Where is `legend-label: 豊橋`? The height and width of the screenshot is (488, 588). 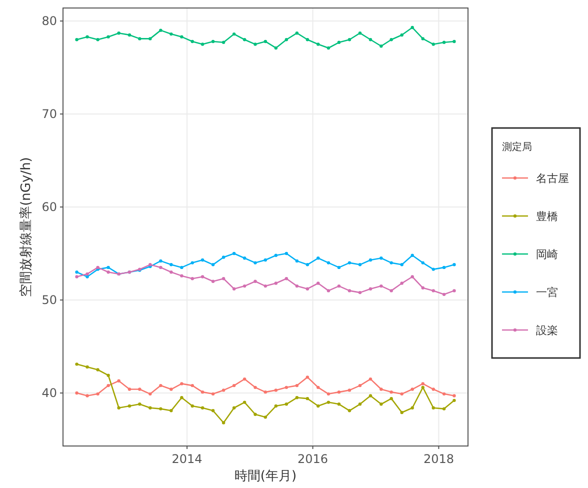
legend-label: 豊橋 is located at coordinates (547, 216).